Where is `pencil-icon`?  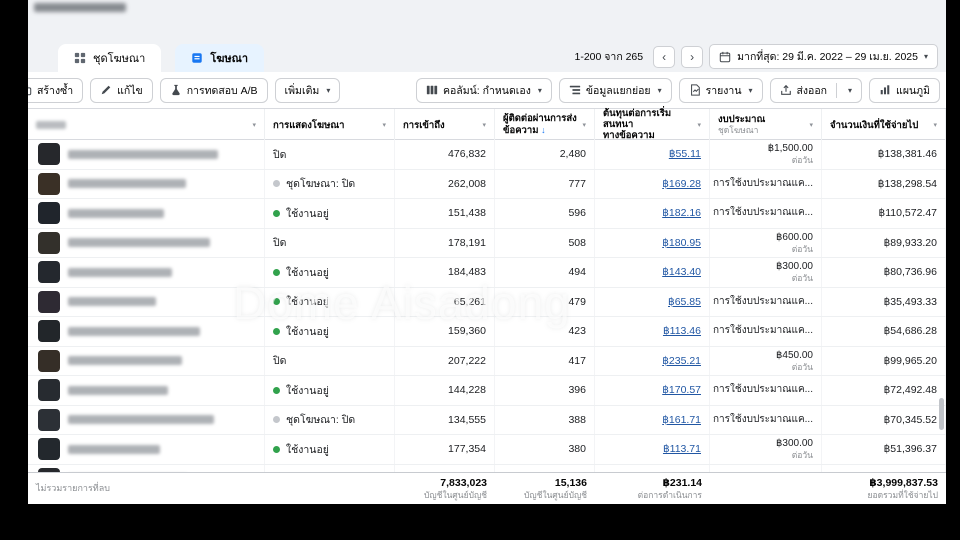
pencil-icon is located at coordinates (106, 90).